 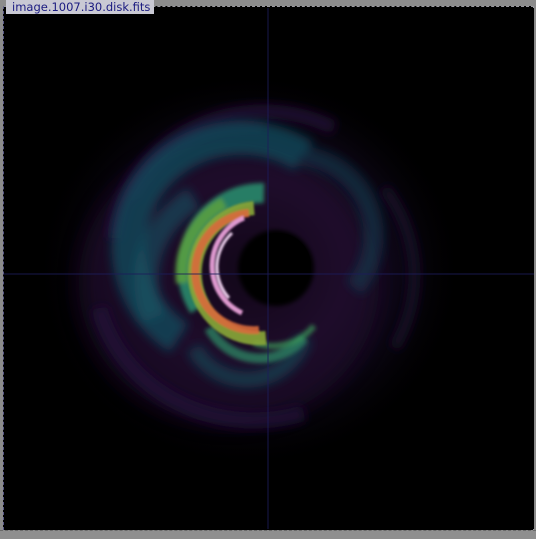 I want to click on image-title-tab: image.1007.i30.disk.fits, so click(x=80, y=7).